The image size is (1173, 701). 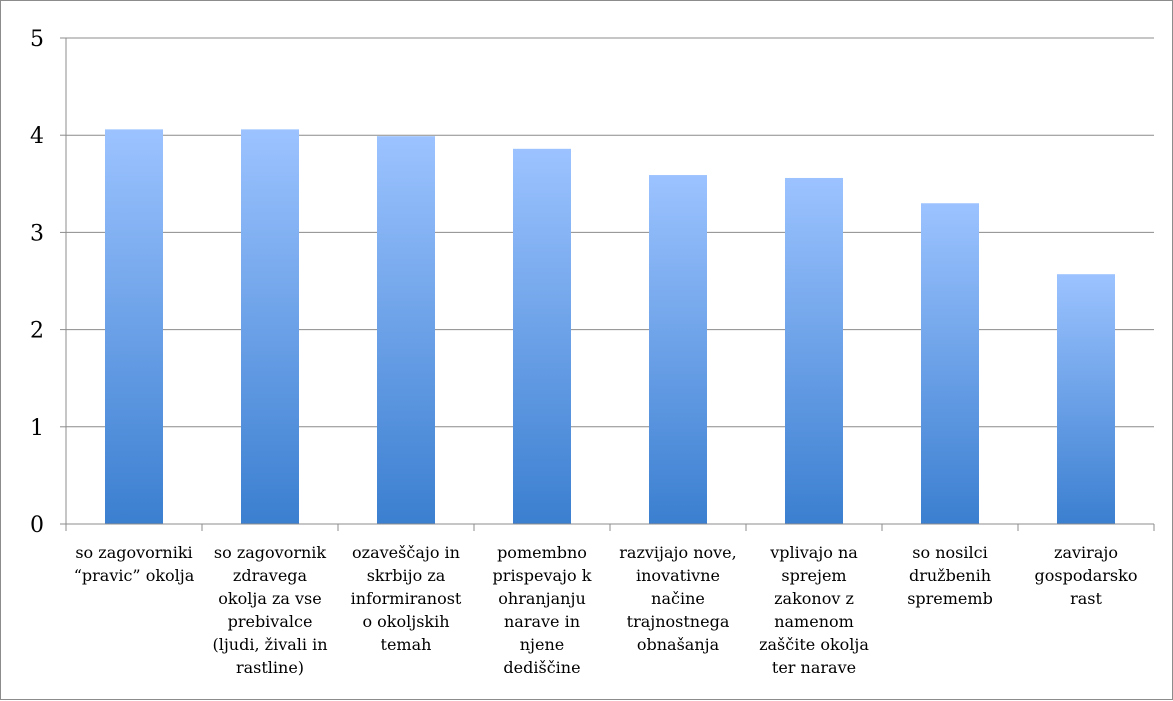 I want to click on category-label-line: družbenih, so click(x=950, y=575).